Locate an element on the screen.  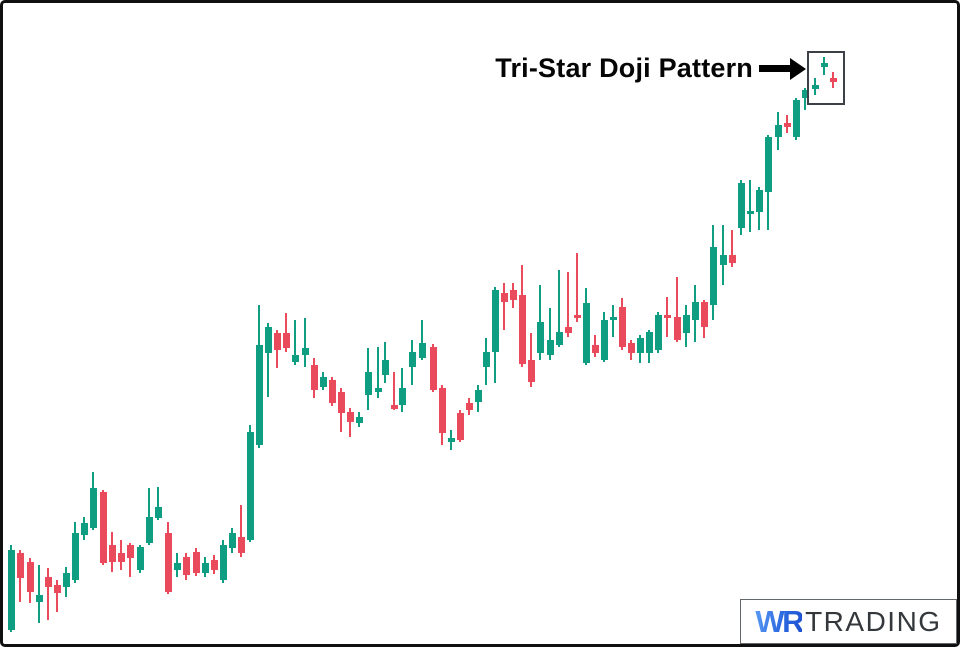
arrow-right-icon is located at coordinates (775, 68).